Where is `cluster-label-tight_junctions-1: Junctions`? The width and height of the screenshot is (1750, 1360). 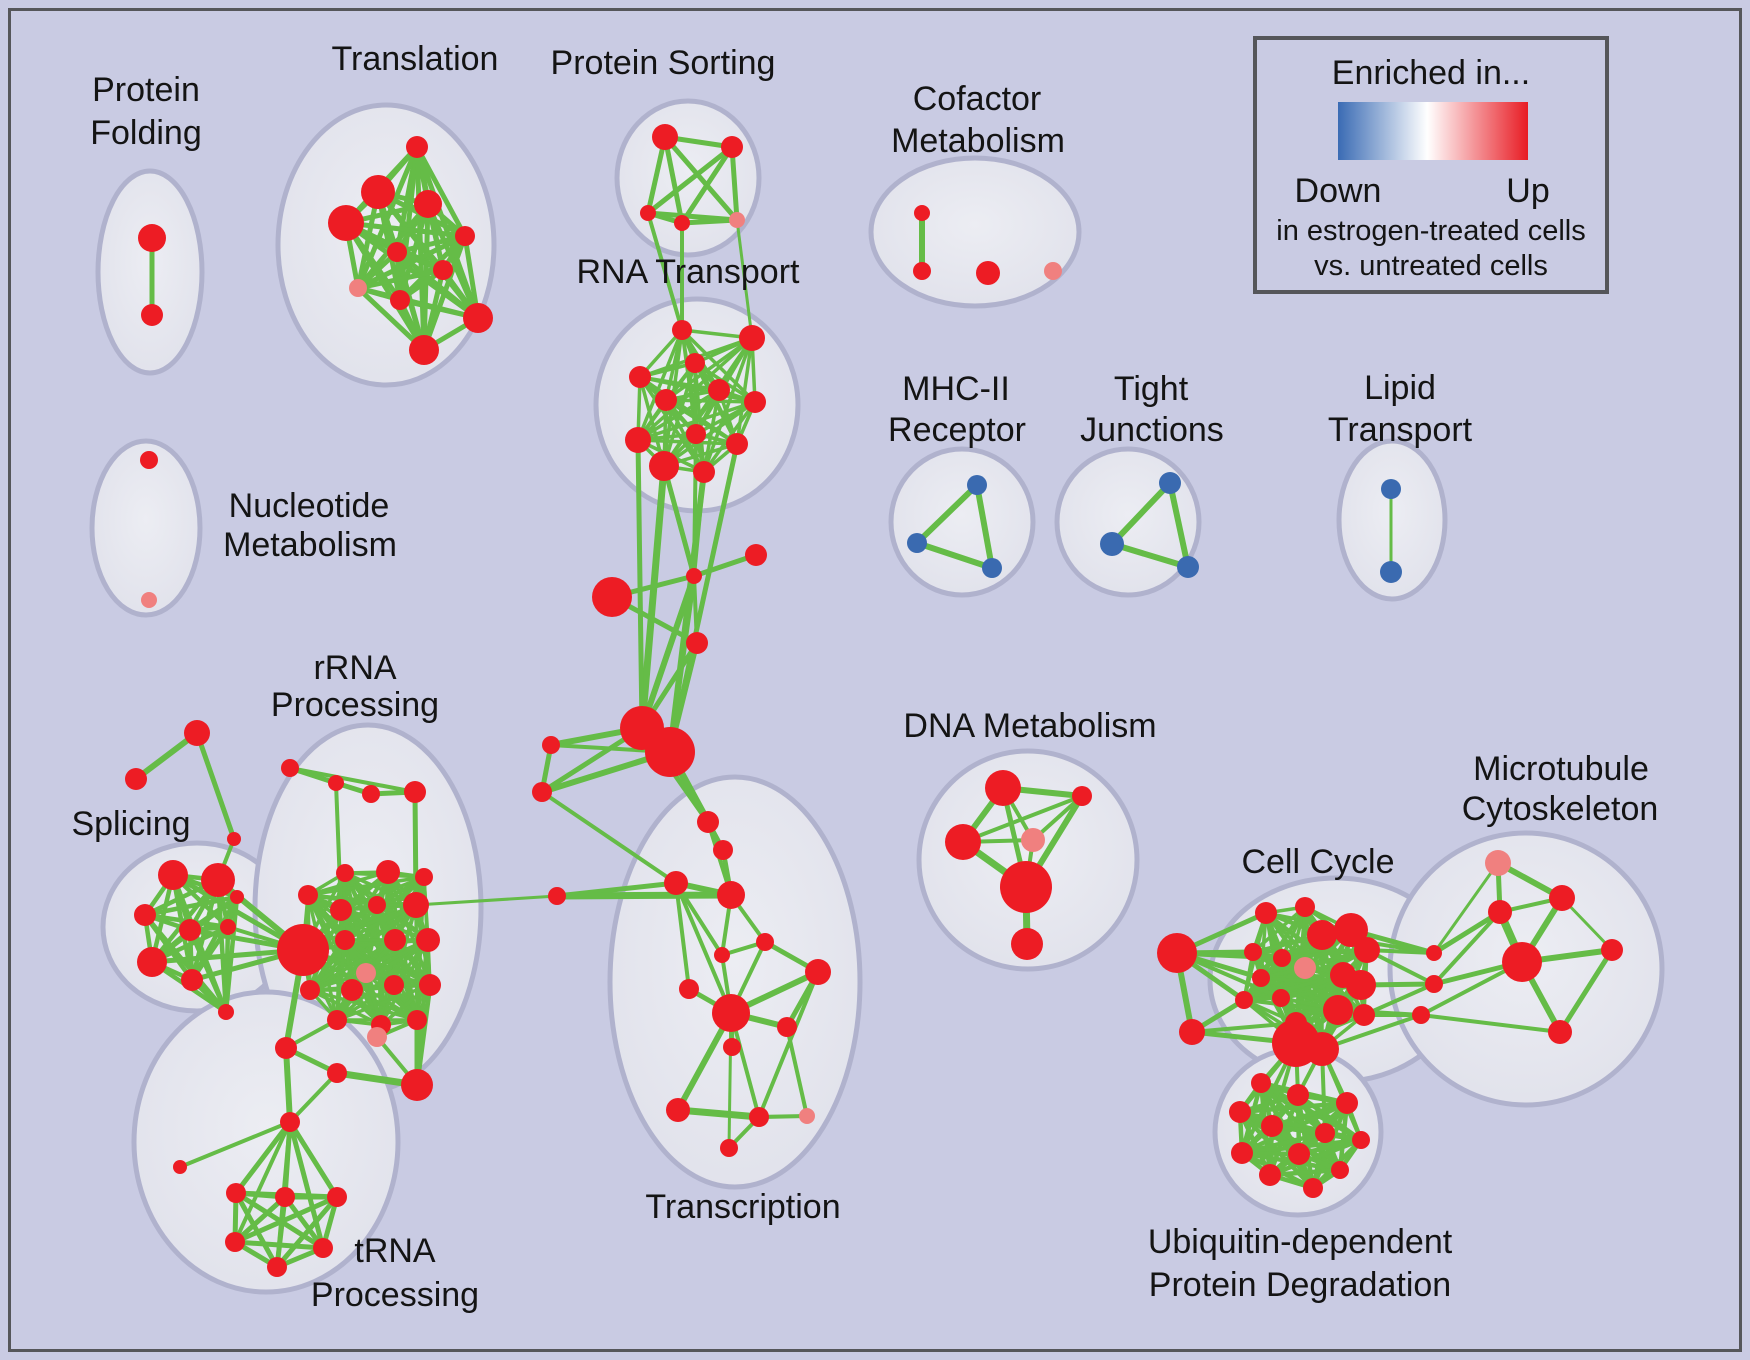 cluster-label-tight_junctions-1: Junctions is located at coordinates (1152, 430).